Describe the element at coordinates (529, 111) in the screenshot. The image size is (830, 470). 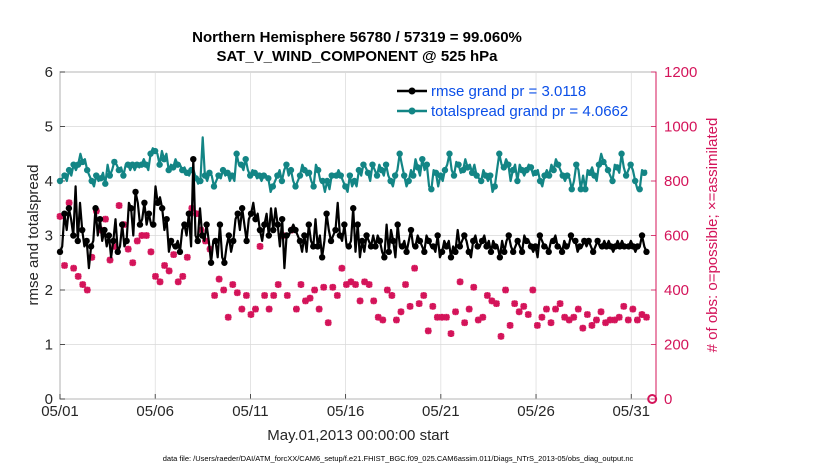
I see `legend-spread-label: totalspread grand pr = 4.0662` at that location.